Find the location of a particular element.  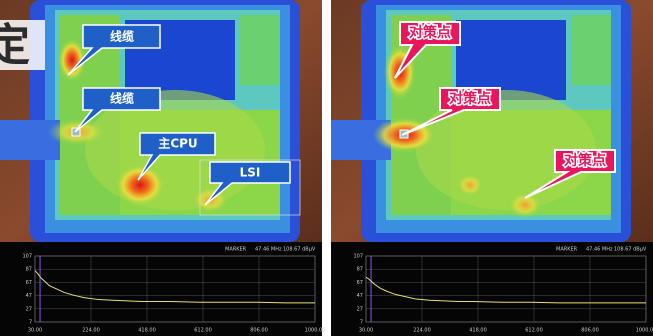

callout: LSI is located at coordinates (250, 173).